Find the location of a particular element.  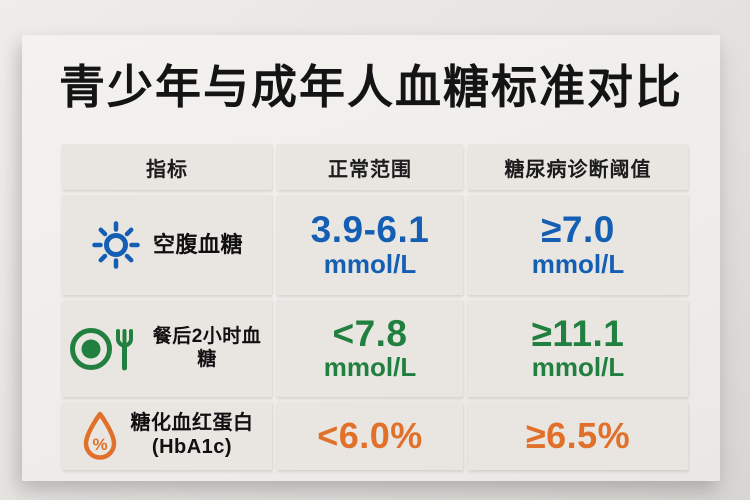

column-header-diabetes-threshold: 糖尿病诊断阈值 is located at coordinates (578, 167).